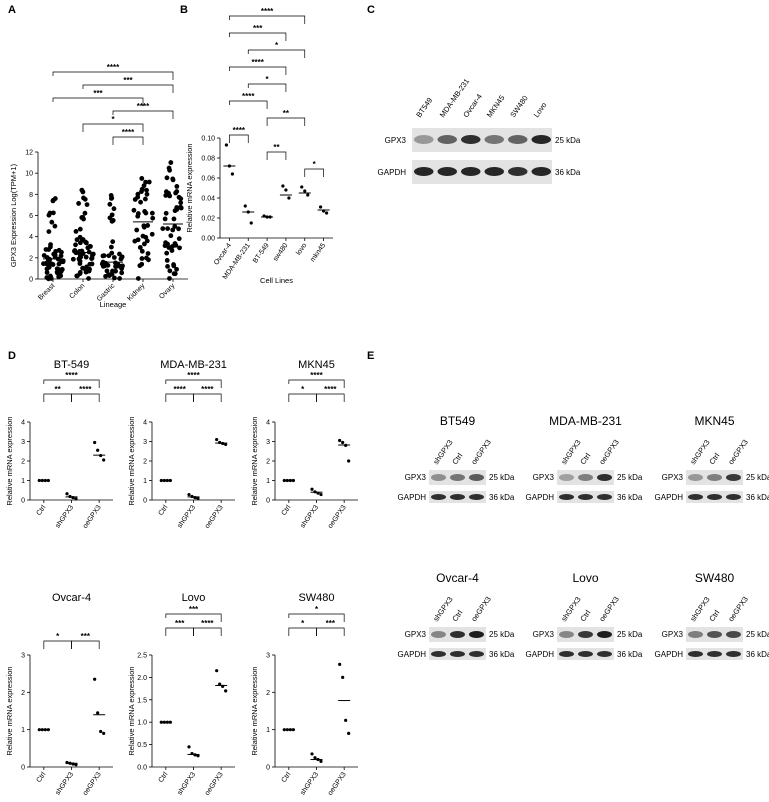  I want to click on y-tick-label: 1, so click(268, 481).